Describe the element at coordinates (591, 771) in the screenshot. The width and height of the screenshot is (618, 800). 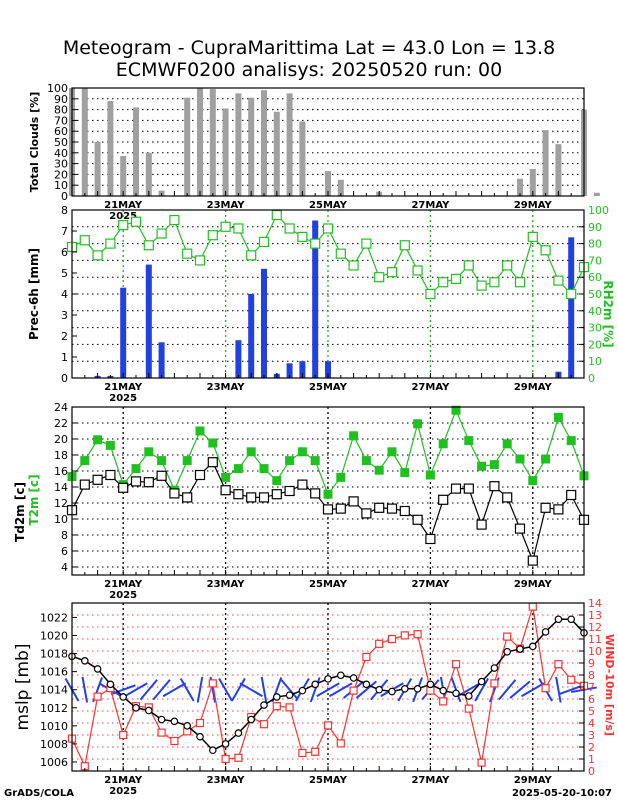
I see `mslp-y2-tick-label: 0` at that location.